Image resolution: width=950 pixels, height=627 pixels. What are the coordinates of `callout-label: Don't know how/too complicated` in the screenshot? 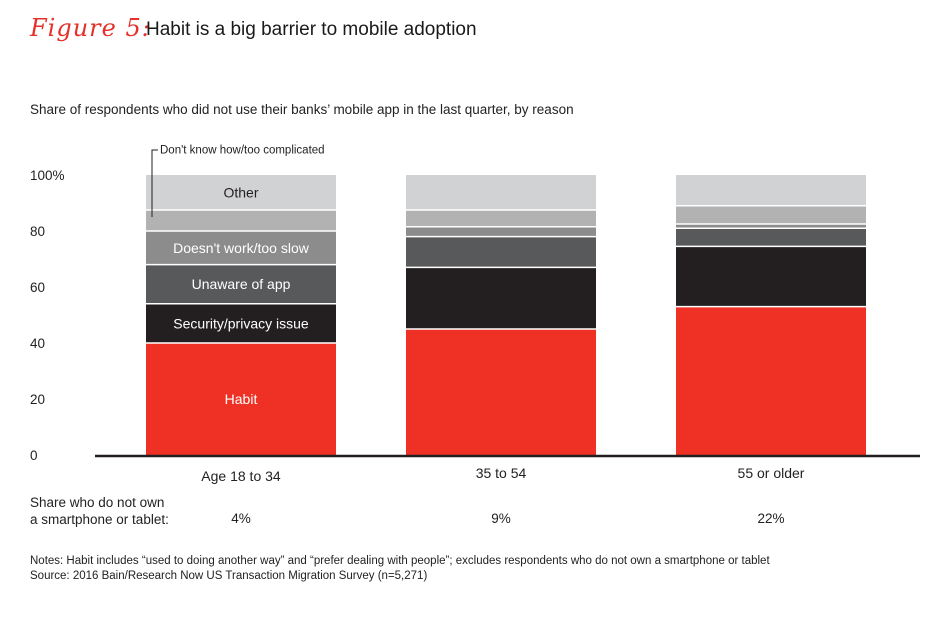 It's located at (242, 151).